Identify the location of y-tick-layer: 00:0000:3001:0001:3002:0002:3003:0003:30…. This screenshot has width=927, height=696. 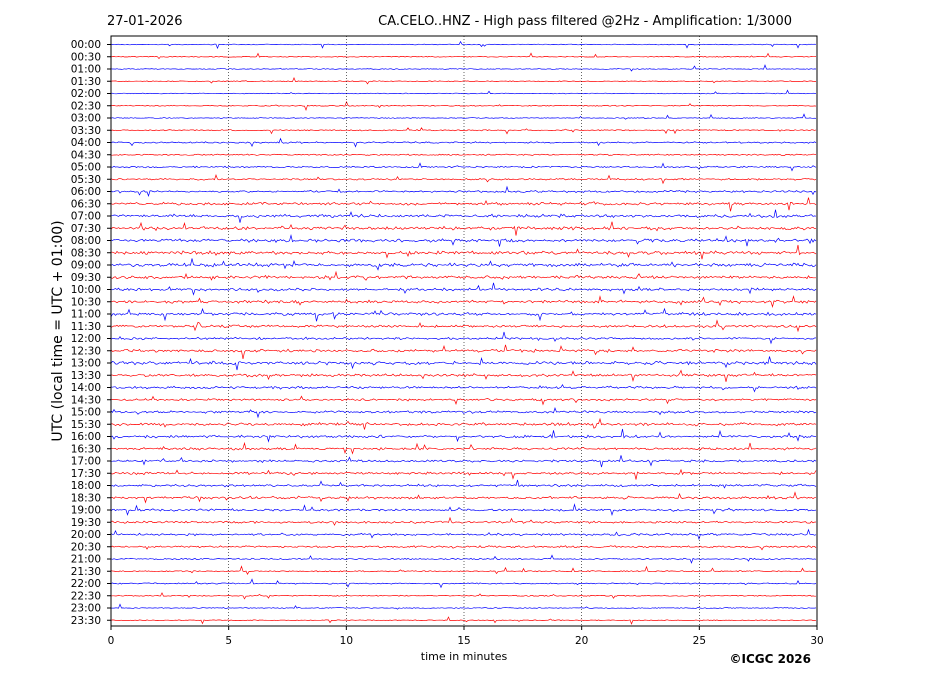
(91, 333).